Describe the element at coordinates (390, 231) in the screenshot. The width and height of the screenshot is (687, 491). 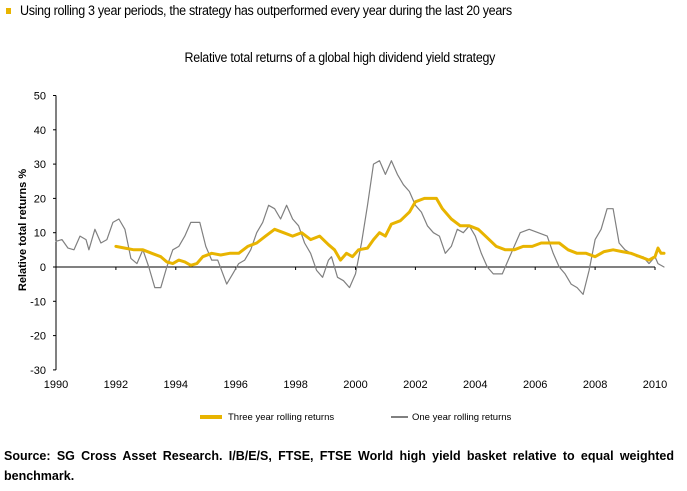
I see `series-three-year-line` at that location.